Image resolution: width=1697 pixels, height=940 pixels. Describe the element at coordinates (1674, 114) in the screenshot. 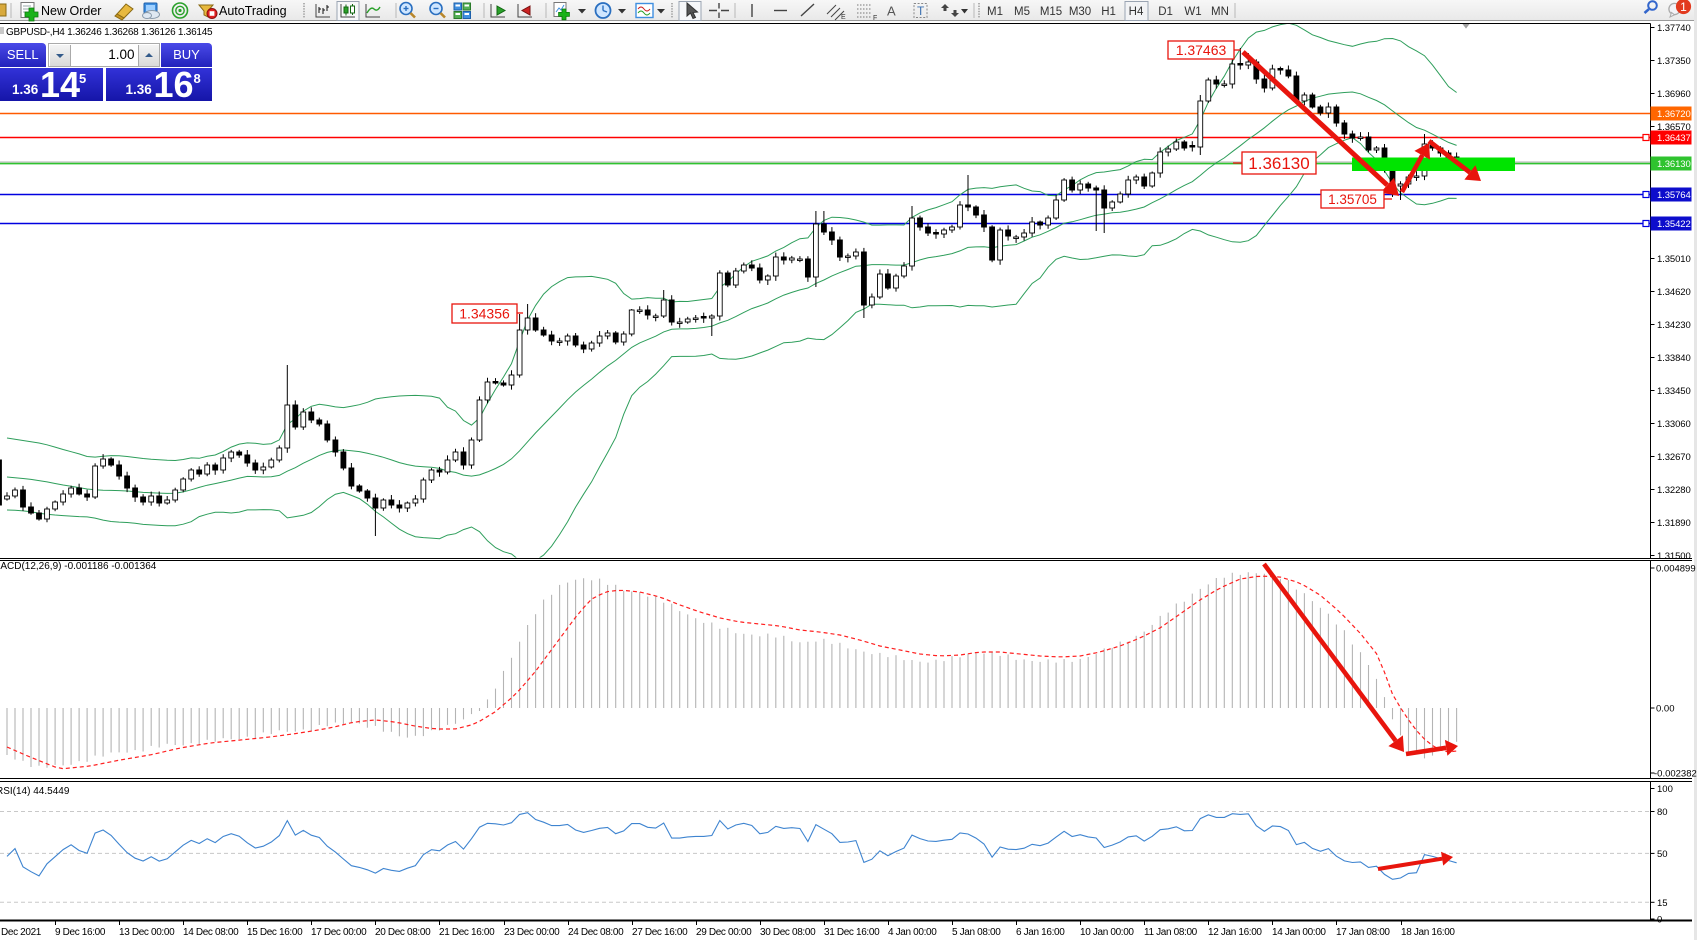

I see `svg-text: 1.36720` at that location.